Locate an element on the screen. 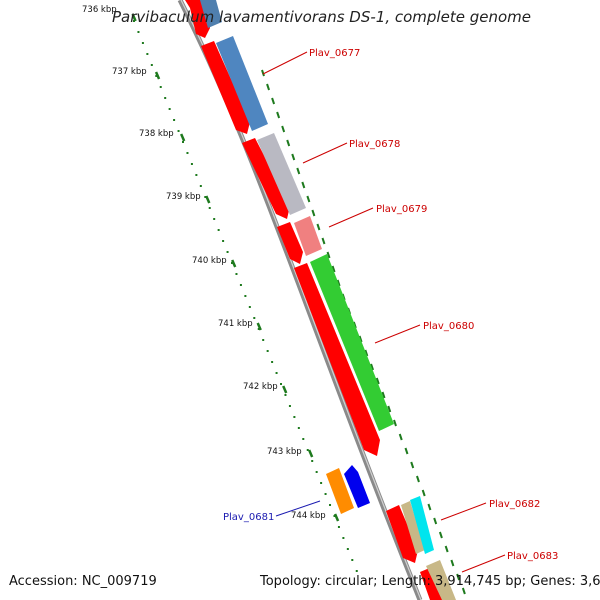  gene-feature-plav-0681-b is located at coordinates (357, 486).